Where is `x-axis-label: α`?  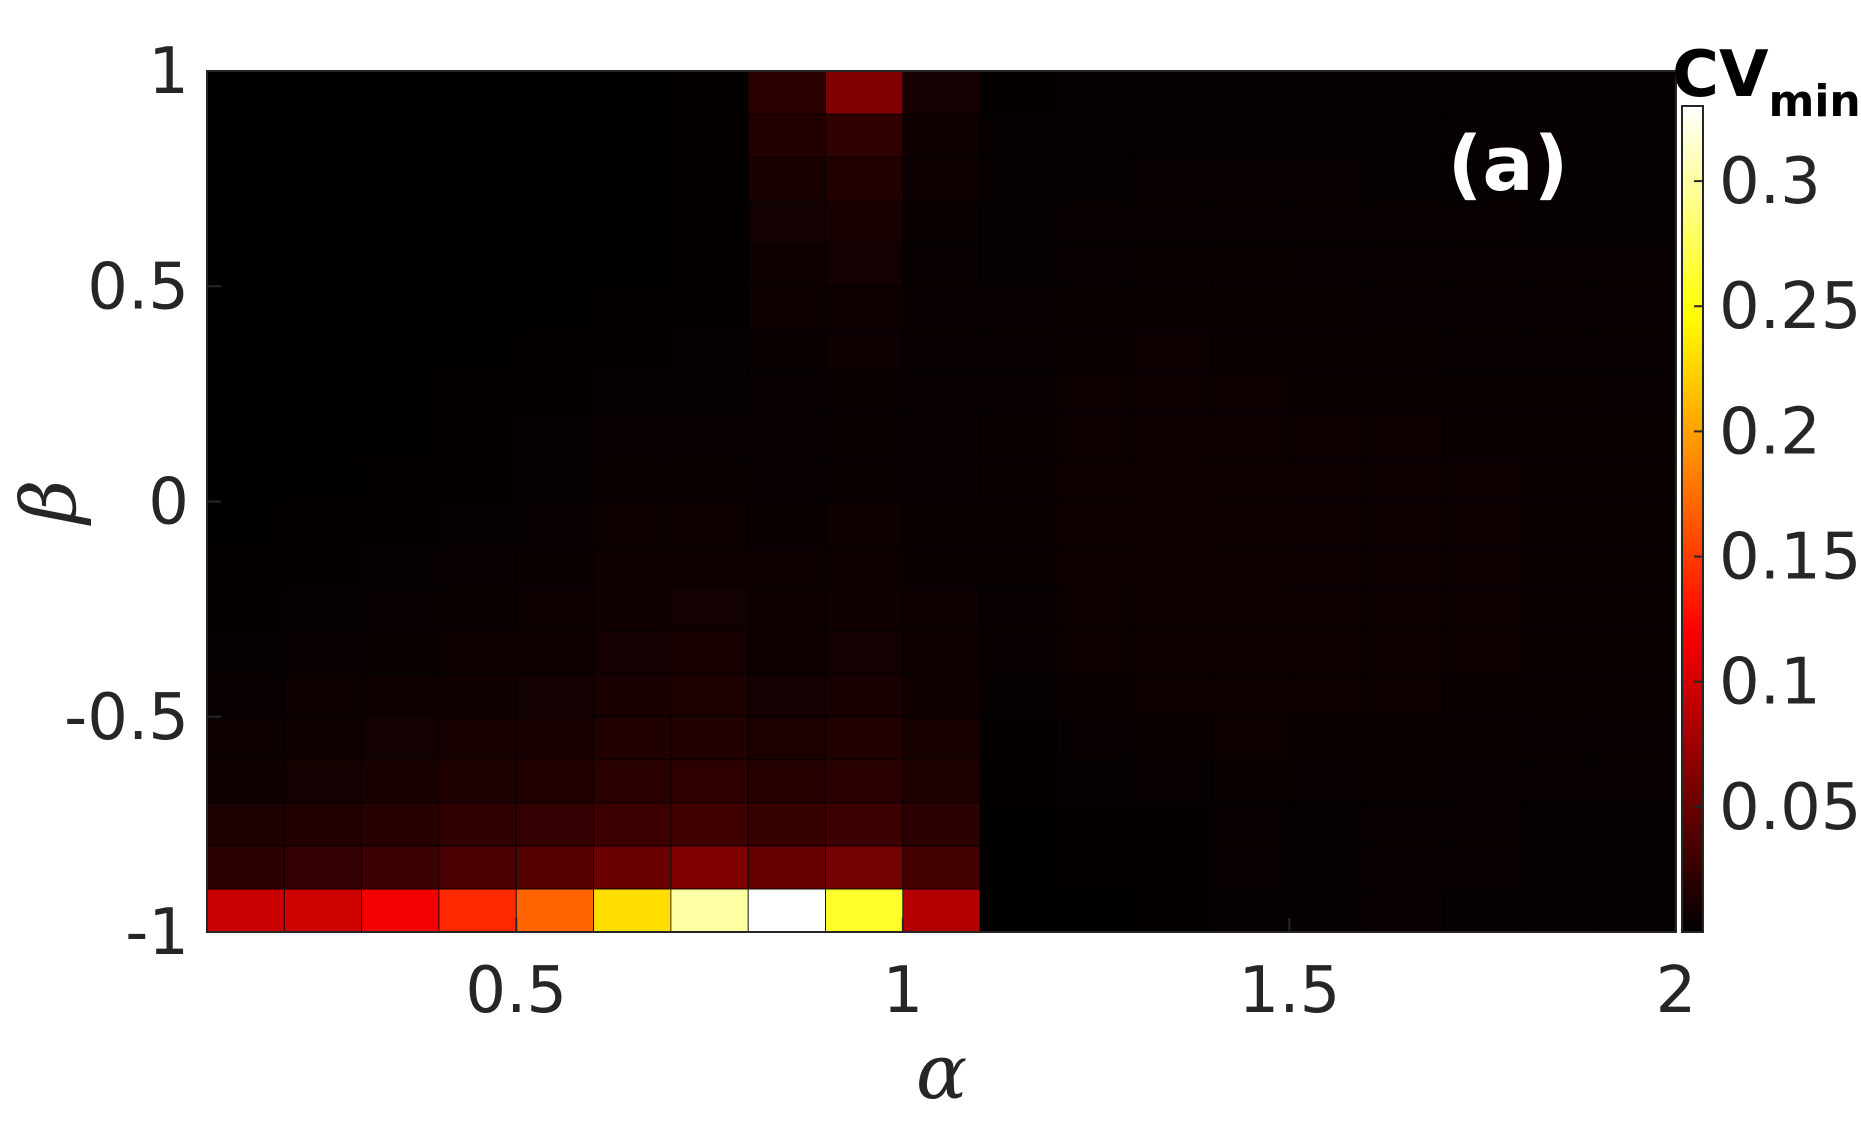
x-axis-label: α is located at coordinates (941, 1071).